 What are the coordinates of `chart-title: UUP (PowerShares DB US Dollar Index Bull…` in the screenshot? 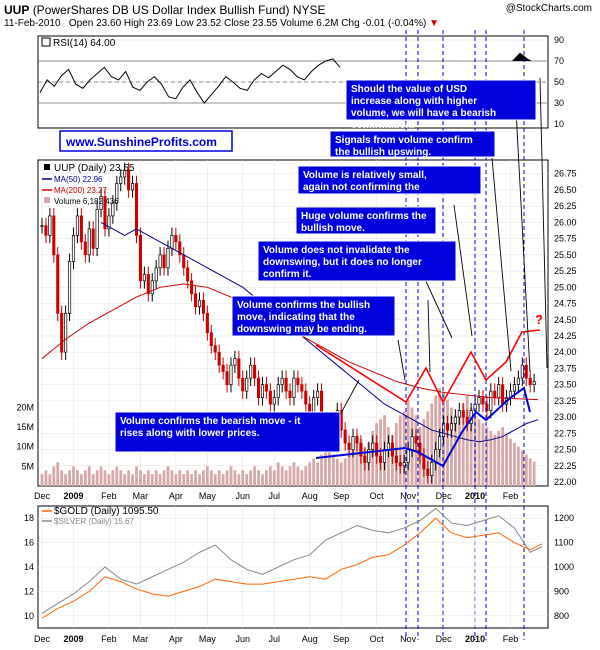 It's located at (165, 10).